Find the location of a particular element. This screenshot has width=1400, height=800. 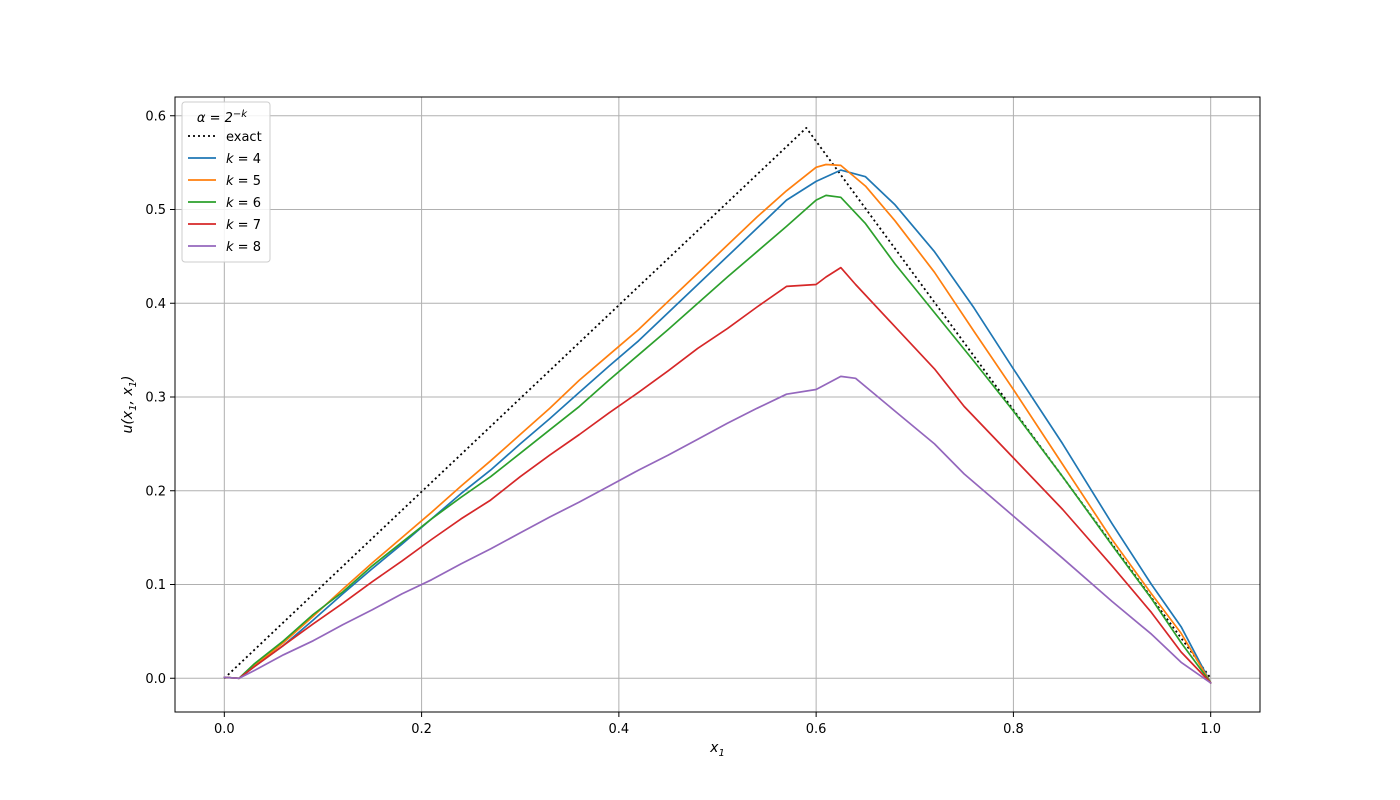

y-tick-label: 0.2 is located at coordinates (155, 491).